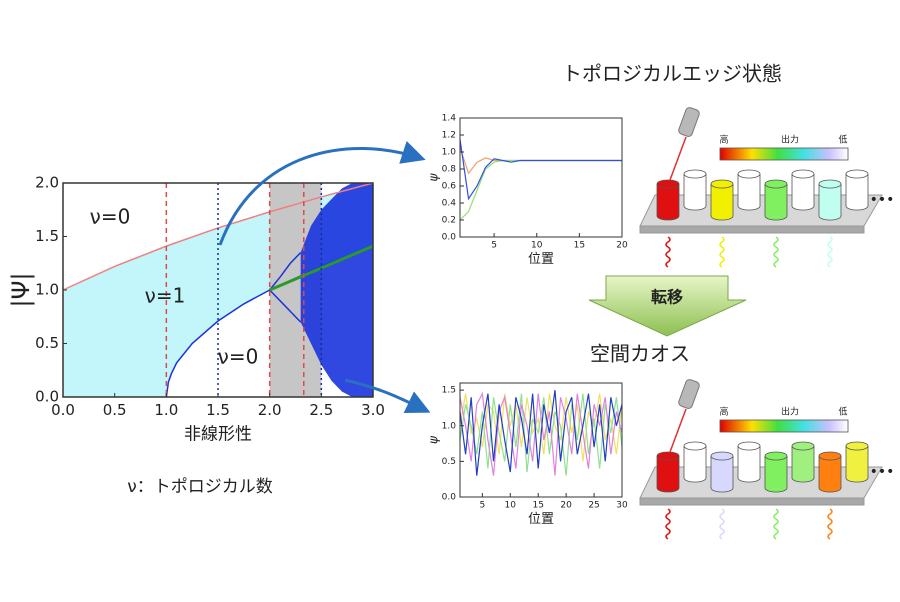 The width and height of the screenshot is (900, 602). I want to click on y-tick-label: 2.0, so click(47, 183).